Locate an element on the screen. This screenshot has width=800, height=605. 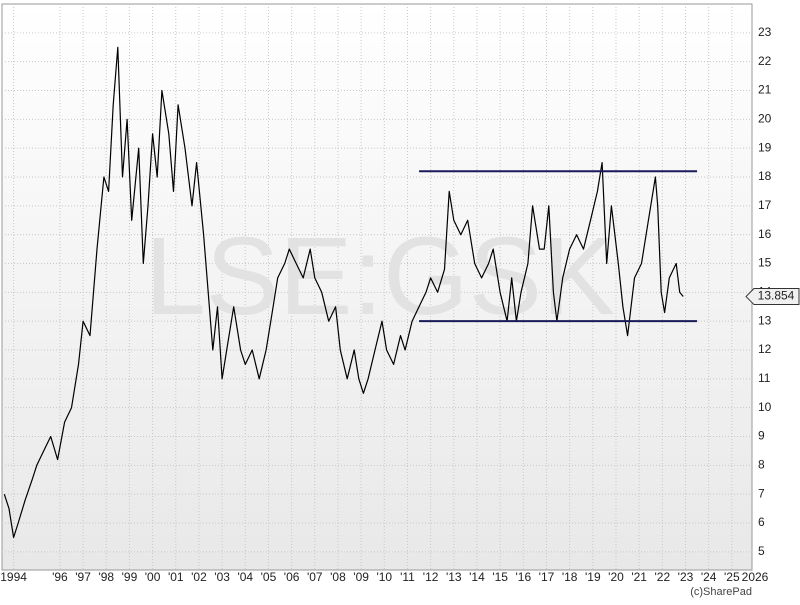
x-tick-label: 2026 is located at coordinates (755, 577).